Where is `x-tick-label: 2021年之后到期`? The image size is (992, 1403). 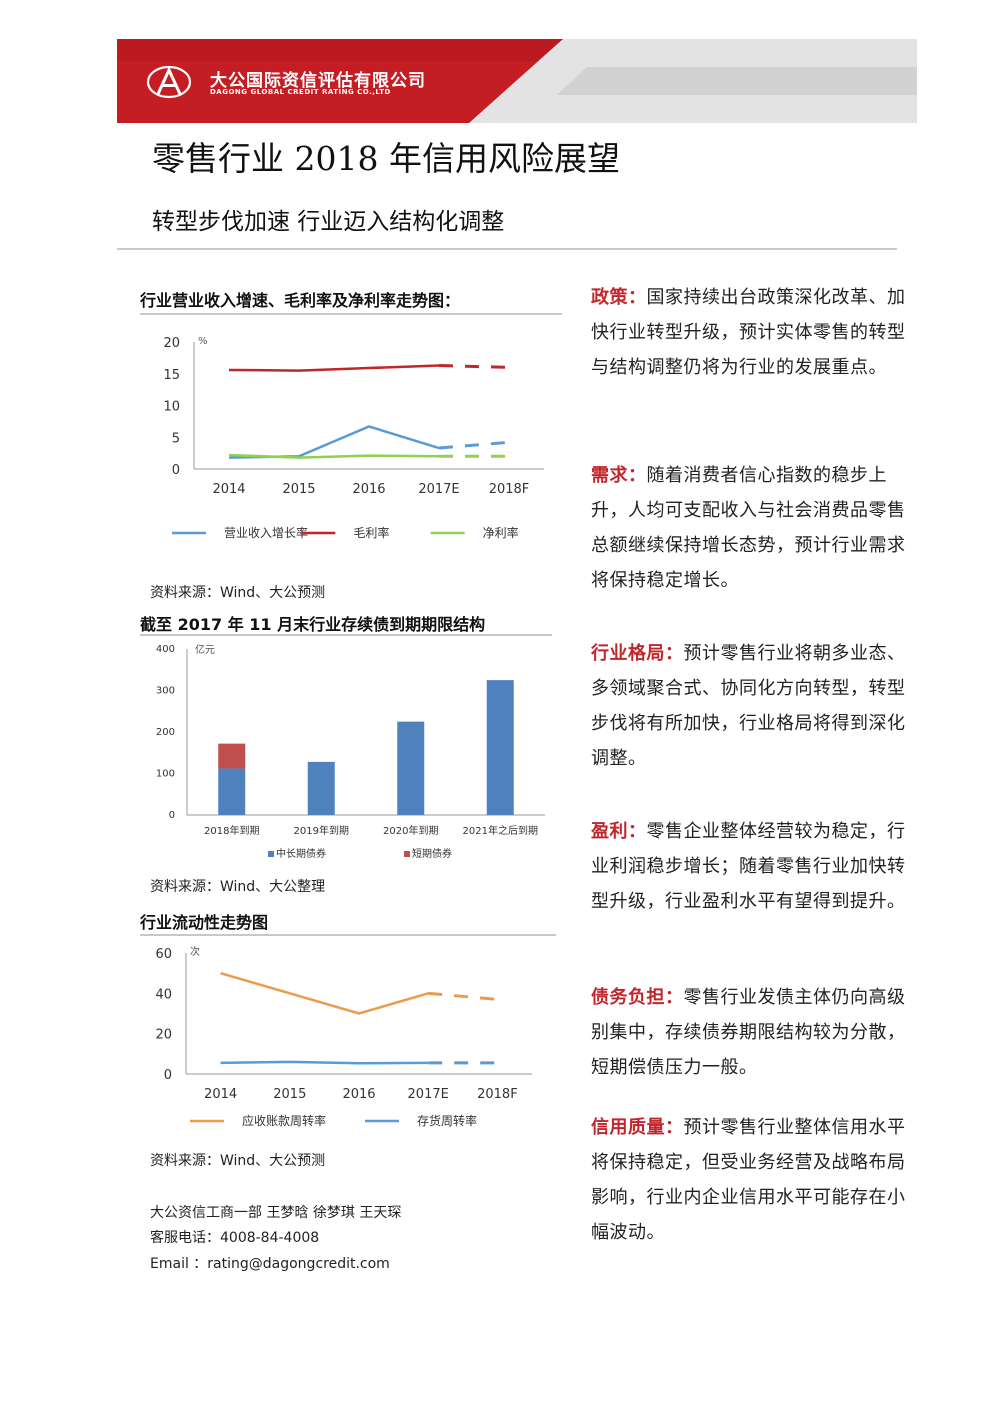
x-tick-label: 2021年之后到期 is located at coordinates (500, 830).